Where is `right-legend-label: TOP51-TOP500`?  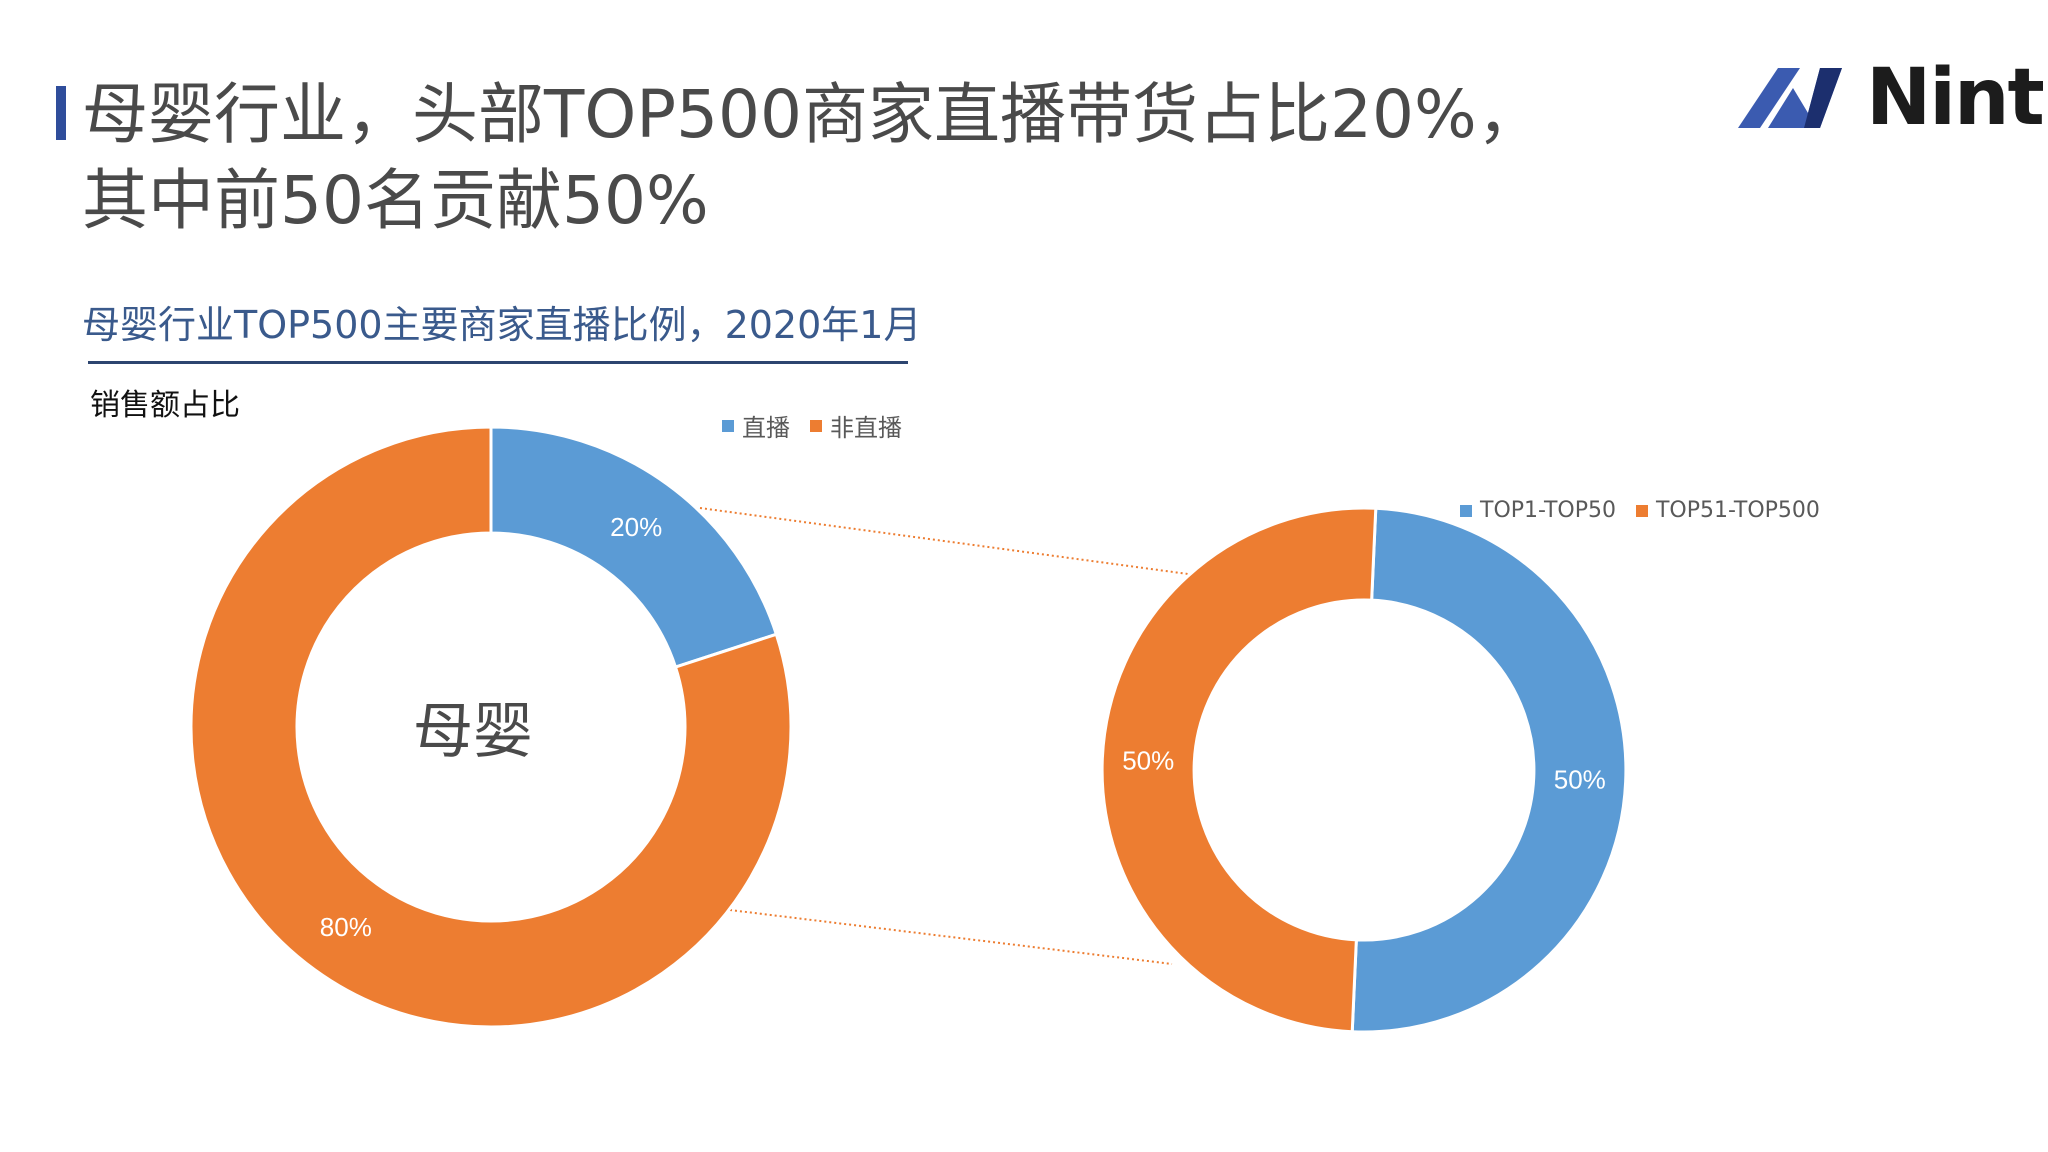
right-legend-label: TOP51-TOP500 is located at coordinates (1737, 510).